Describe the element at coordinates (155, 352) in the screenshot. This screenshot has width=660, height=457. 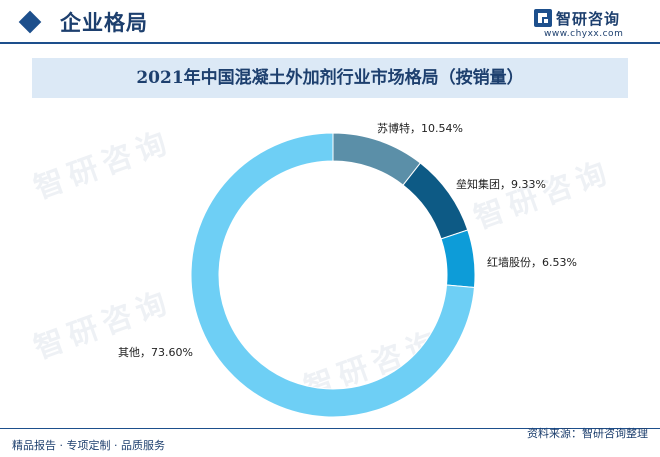
I see `label-other: 其他，73.60%` at that location.